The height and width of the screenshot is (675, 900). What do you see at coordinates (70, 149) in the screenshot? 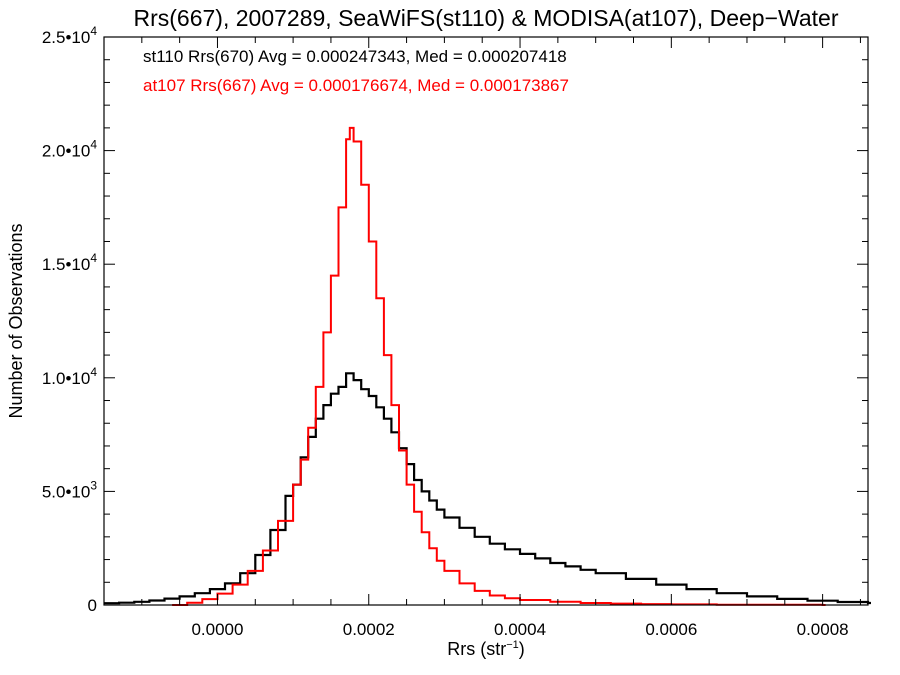
I see `y-tick-label: 2.0•104` at bounding box center [70, 149].